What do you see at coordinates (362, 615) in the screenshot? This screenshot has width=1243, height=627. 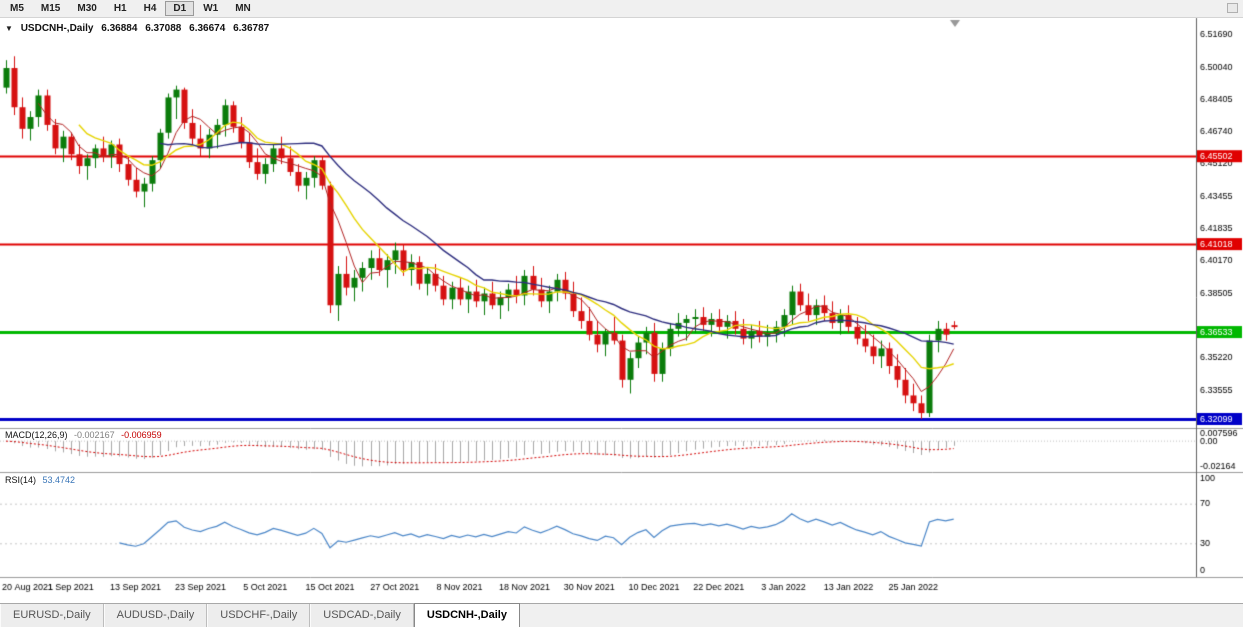 I see `chart-tab-usdcad: USDCAD-,Daily` at bounding box center [362, 615].